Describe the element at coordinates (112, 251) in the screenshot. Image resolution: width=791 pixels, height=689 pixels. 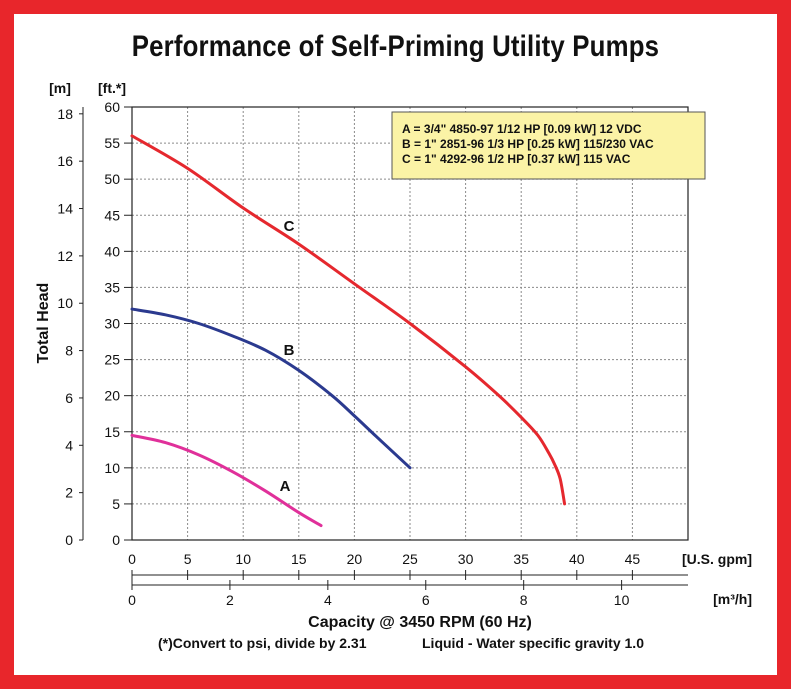
I see `y-tick-label: 40` at that location.